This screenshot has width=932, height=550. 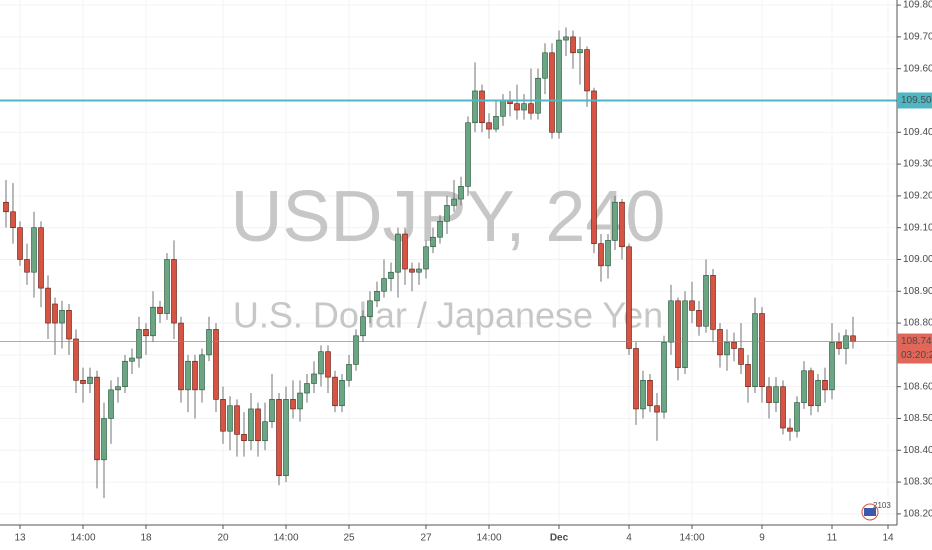 I want to click on x-tick-label: 14, so click(x=888, y=538).